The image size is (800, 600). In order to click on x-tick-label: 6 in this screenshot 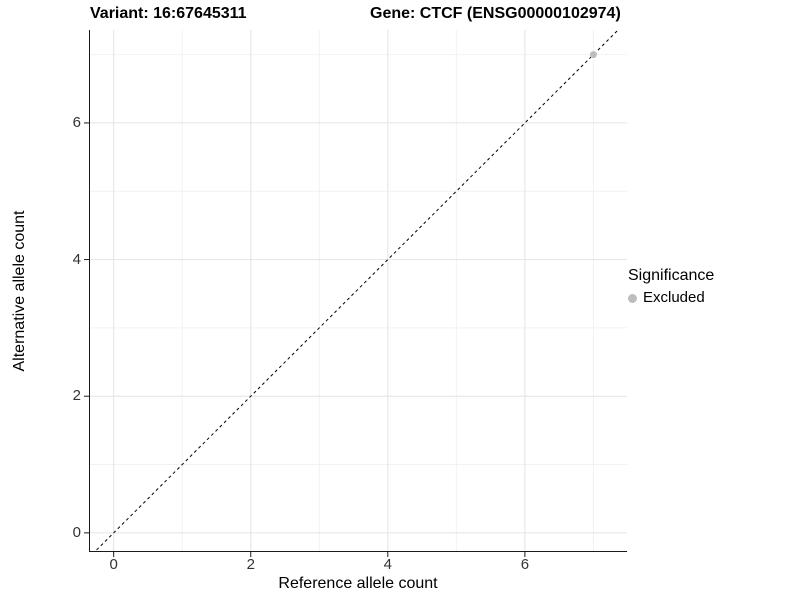, I will do `click(525, 564)`.